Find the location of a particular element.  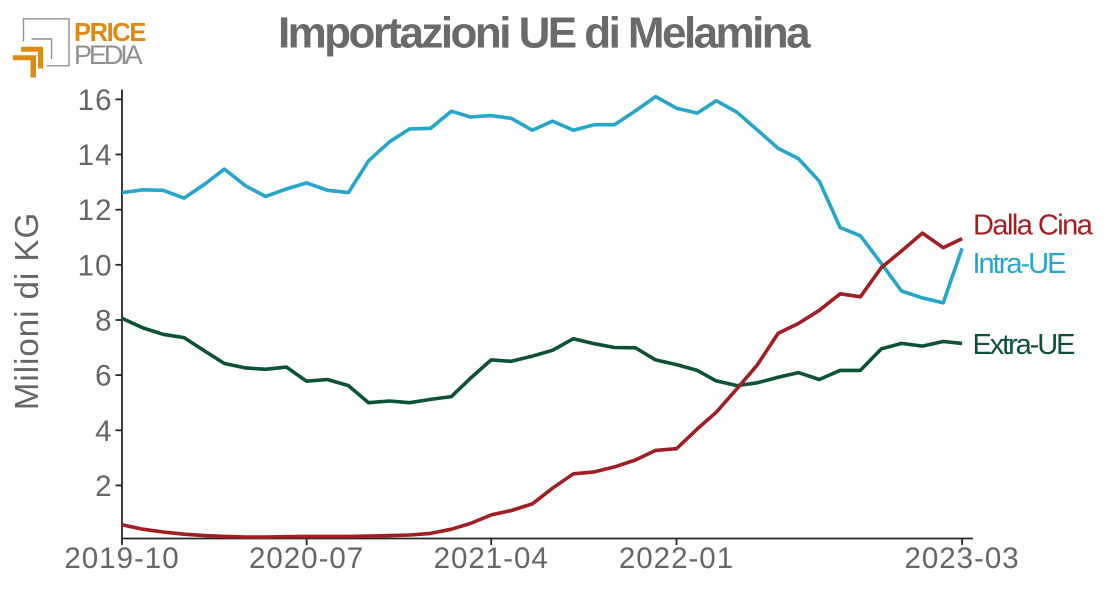

svg-text: 2023-03 is located at coordinates (961, 558).